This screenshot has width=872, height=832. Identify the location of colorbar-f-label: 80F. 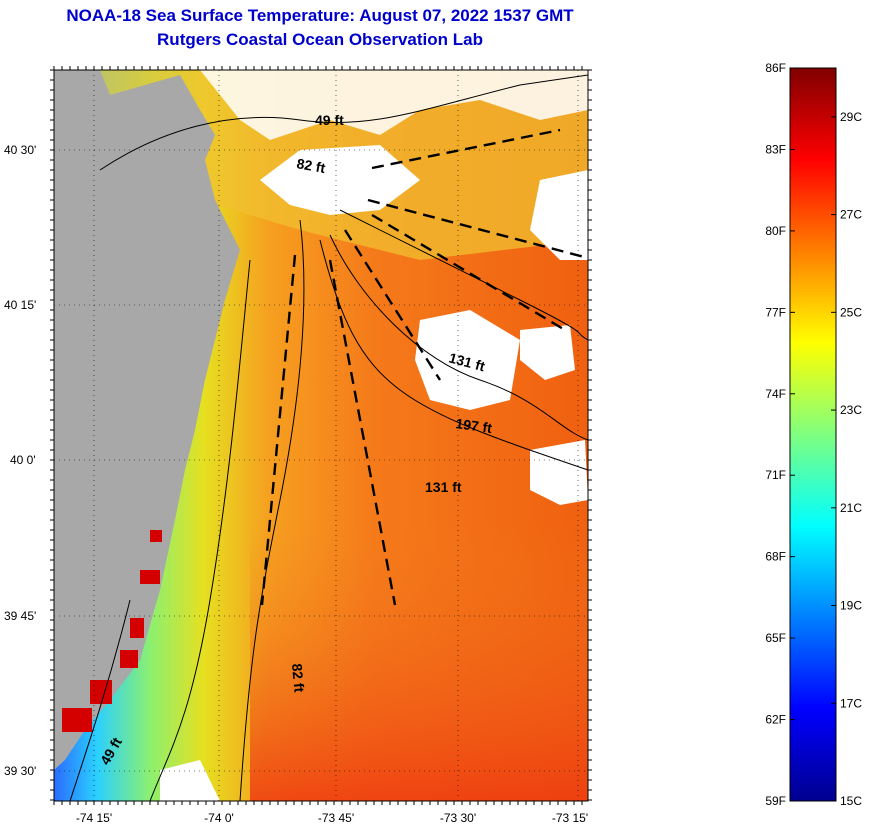
(775, 231).